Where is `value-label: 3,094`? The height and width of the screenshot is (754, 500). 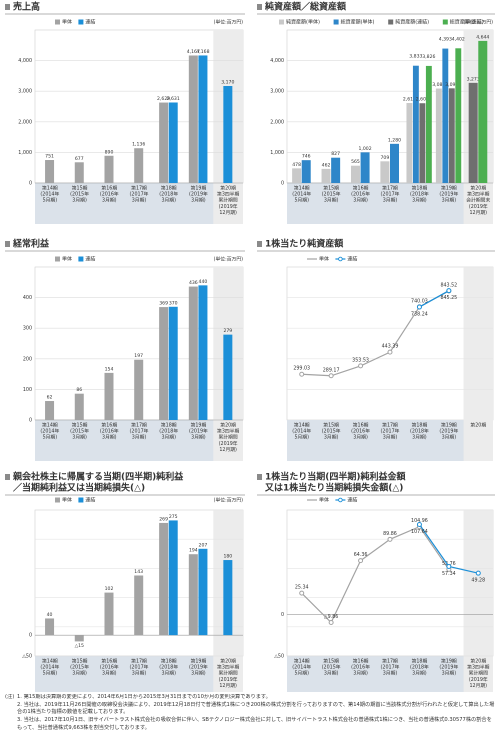 value-label: 3,094 is located at coordinates (451, 85).